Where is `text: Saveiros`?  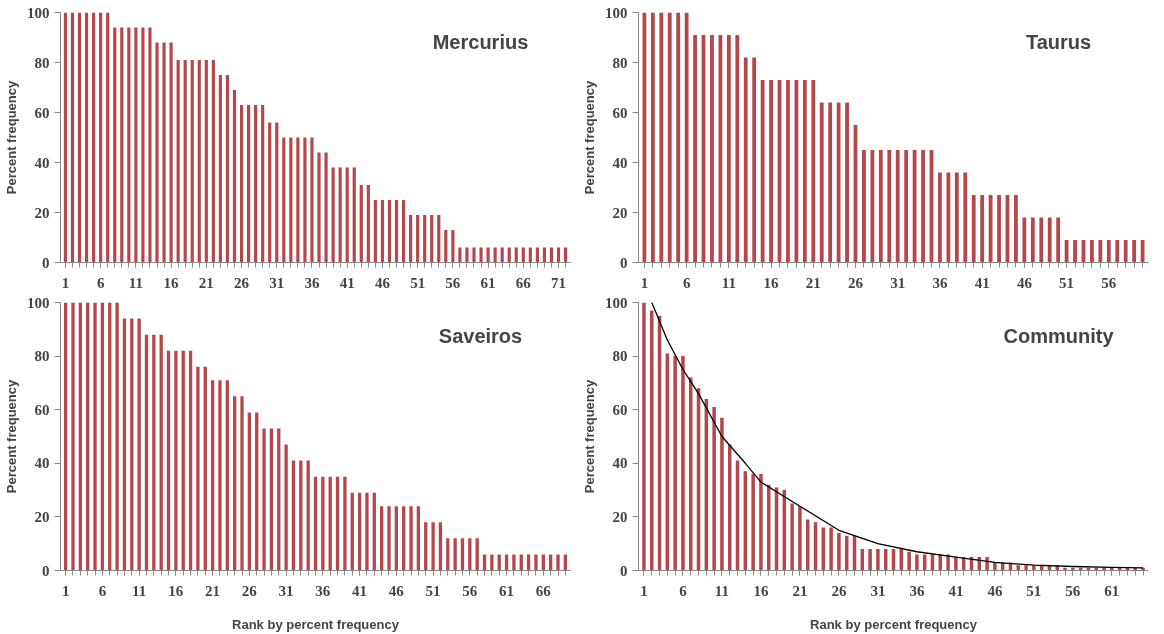
text: Saveiros is located at coordinates (480, 335).